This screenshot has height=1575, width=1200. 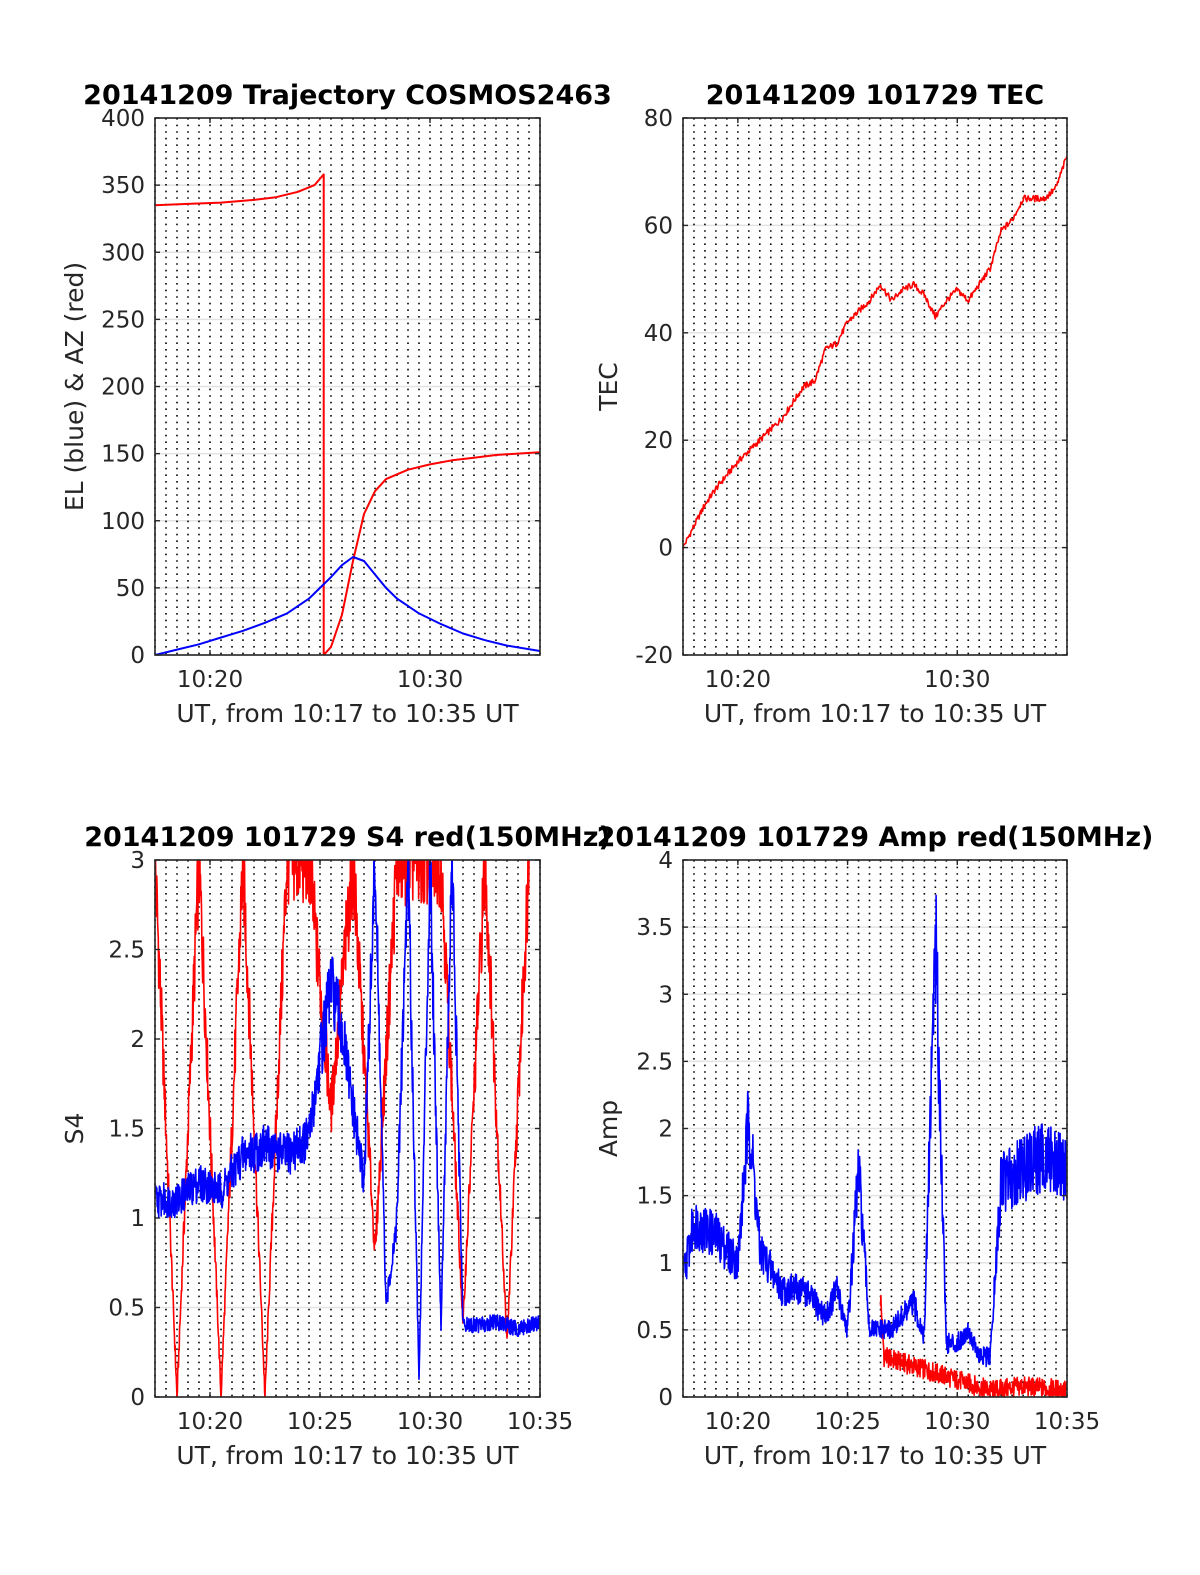 I want to click on amp-ytick-label: 2, so click(x=665, y=1130).